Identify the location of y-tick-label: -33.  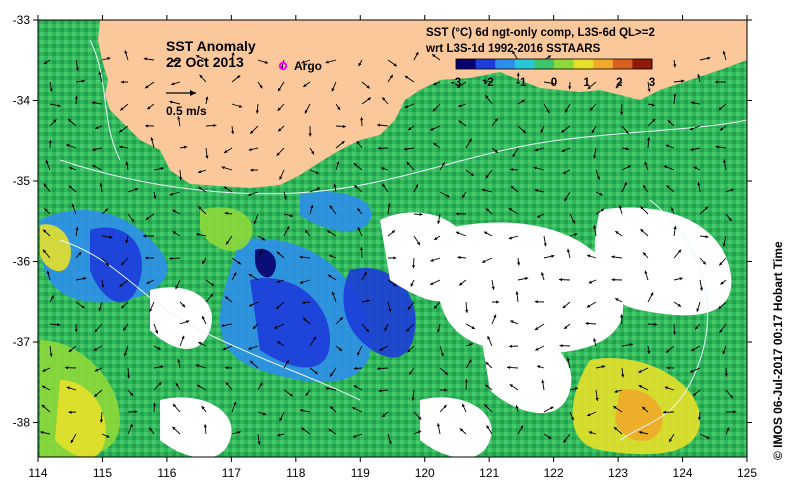
(22, 20).